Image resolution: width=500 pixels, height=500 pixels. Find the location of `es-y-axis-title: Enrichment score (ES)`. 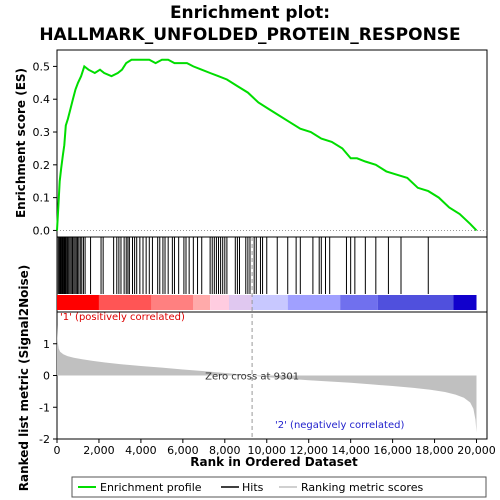

es-y-axis-title: Enrichment score (ES) is located at coordinates (21, 143).